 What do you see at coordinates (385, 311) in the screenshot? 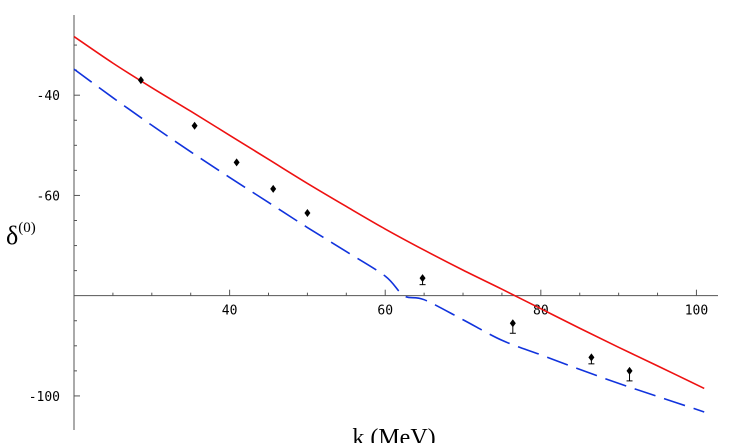
I see `x-tick-label: 60` at bounding box center [385, 311].